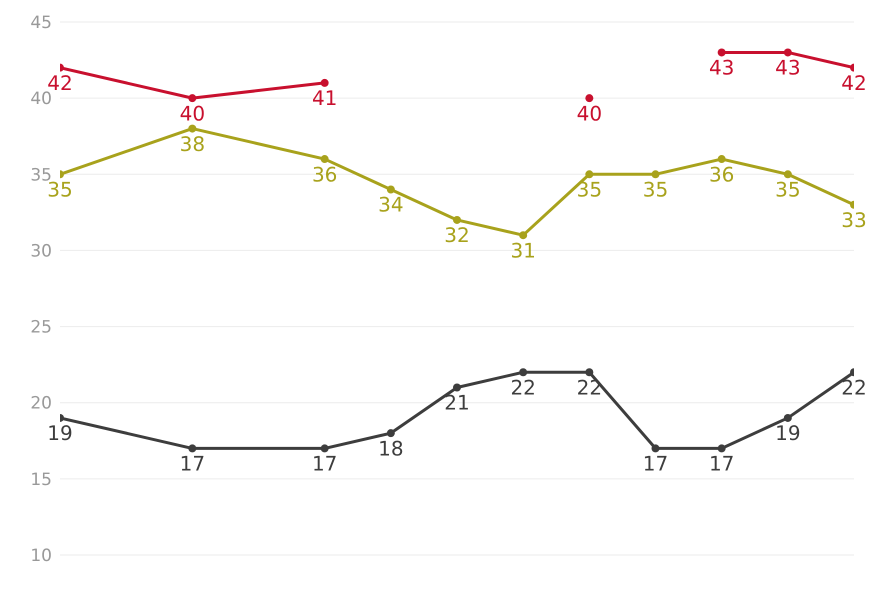 This screenshot has height=592, width=880. I want to click on y-tick-label: 10, so click(41, 556).